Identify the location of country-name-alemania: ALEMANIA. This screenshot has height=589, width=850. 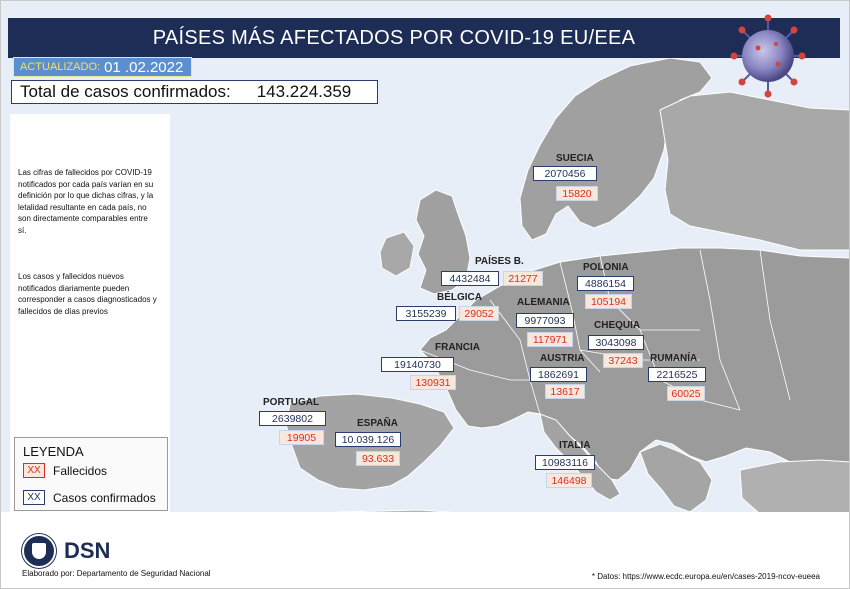
(543, 302).